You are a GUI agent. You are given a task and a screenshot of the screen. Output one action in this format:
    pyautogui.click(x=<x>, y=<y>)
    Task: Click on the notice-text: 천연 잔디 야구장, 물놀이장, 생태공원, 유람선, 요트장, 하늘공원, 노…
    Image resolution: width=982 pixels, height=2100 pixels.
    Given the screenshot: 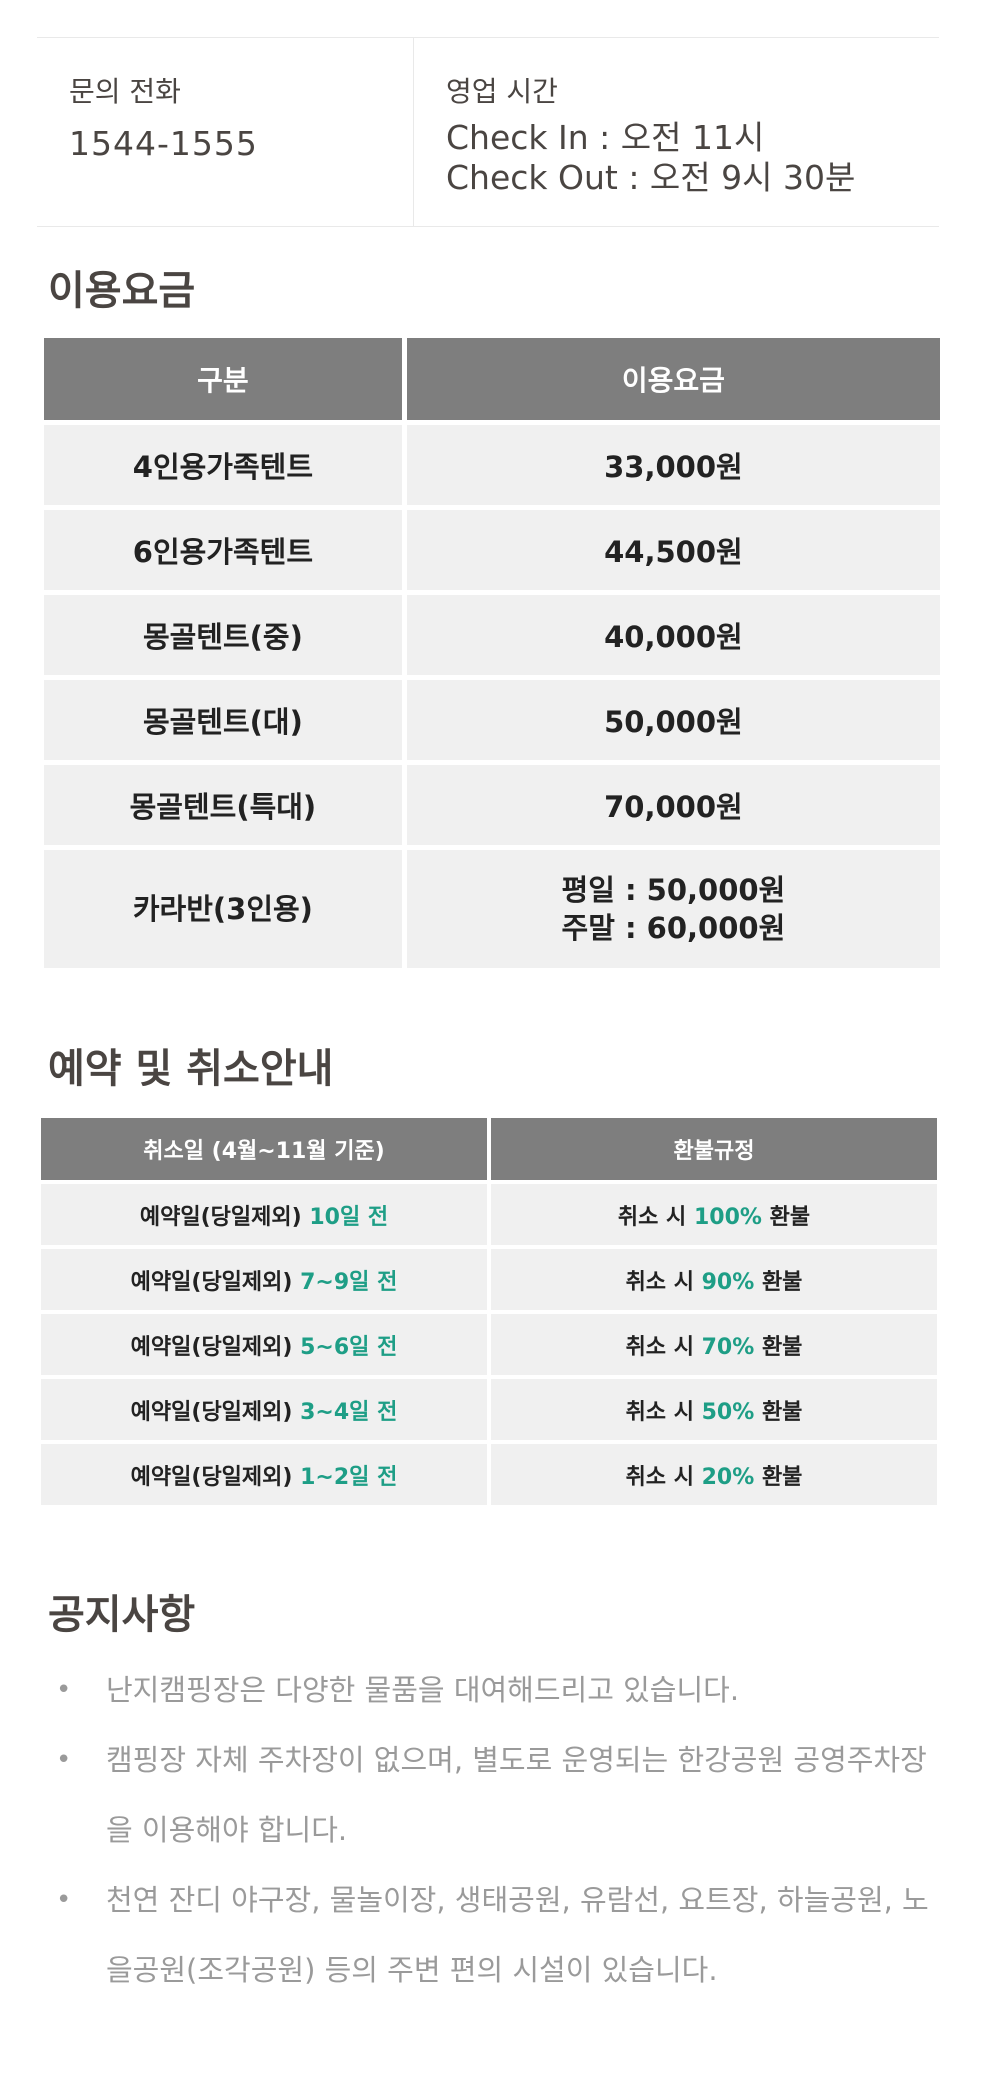 What is the action you would take?
    pyautogui.click(x=517, y=1935)
    